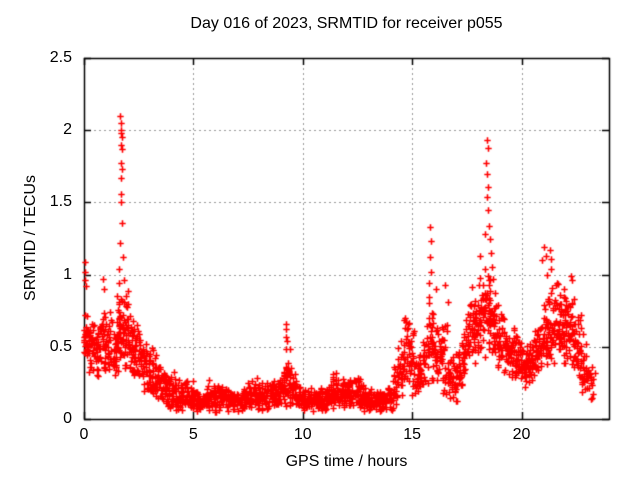 This screenshot has height=480, width=640. What do you see at coordinates (60, 202) in the screenshot?
I see `y-tick-label: 1.5` at bounding box center [60, 202].